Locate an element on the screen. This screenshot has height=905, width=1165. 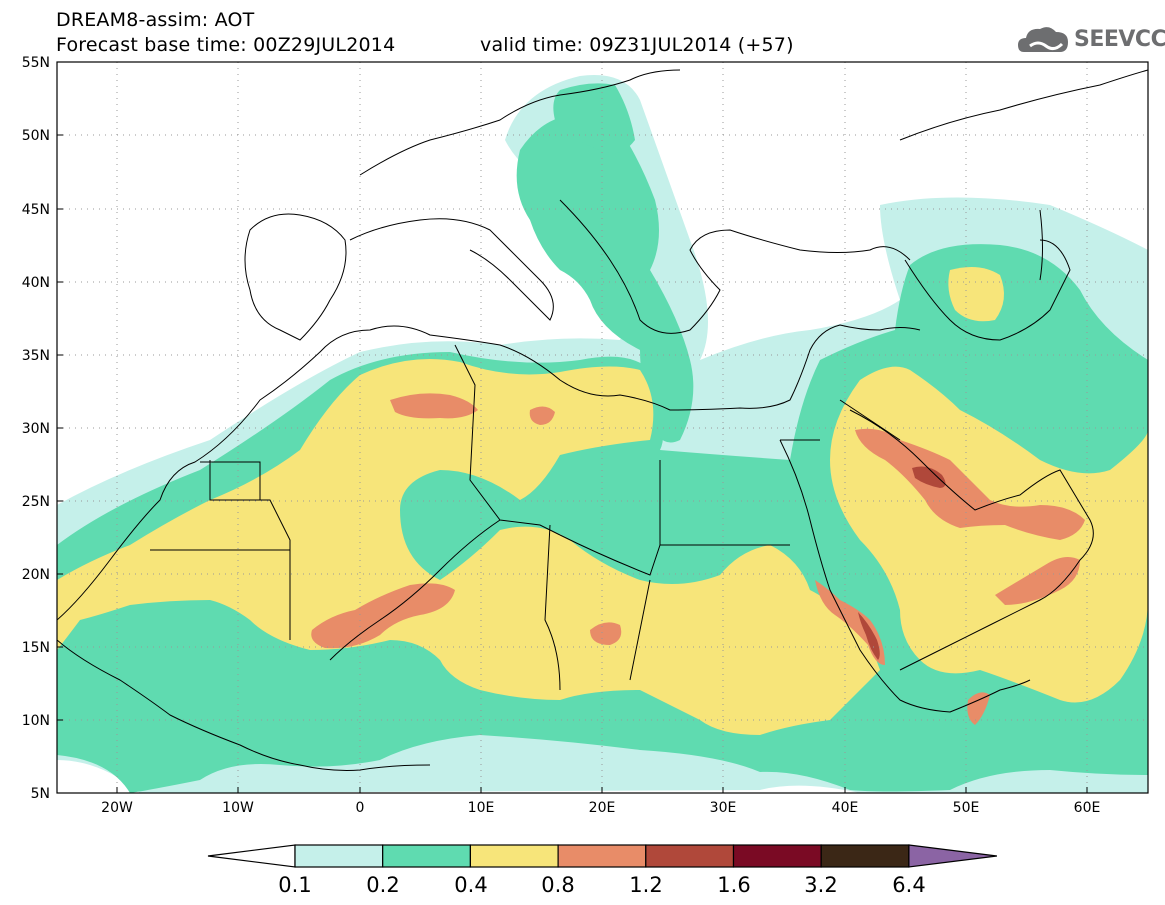
lon-label: 20E is located at coordinates (602, 808).